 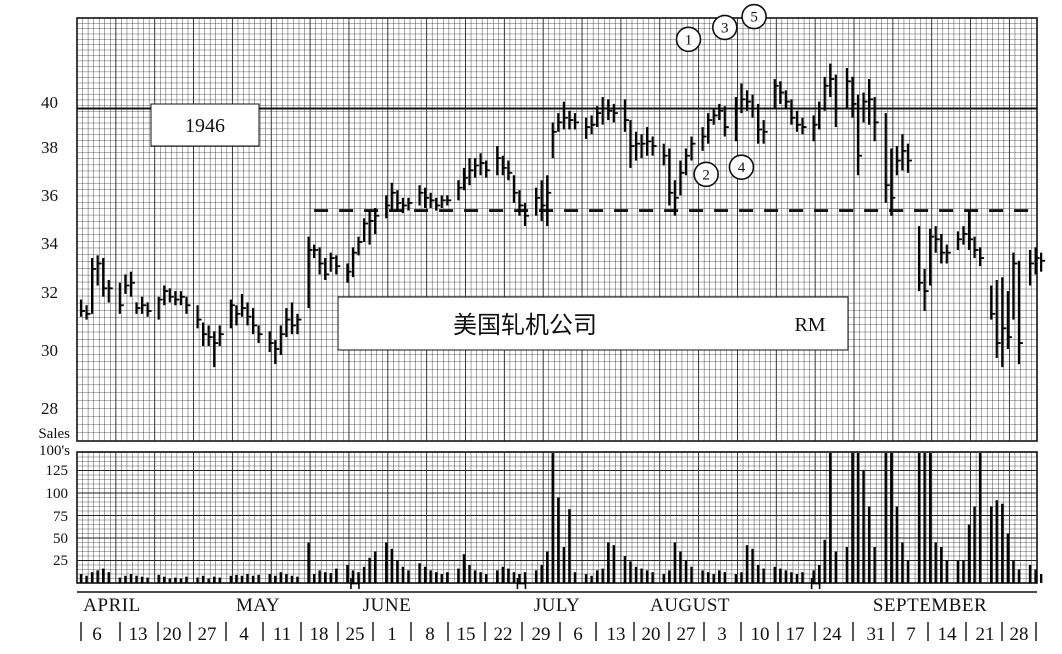 I want to click on price-tick-40: 40, so click(x=49, y=102).